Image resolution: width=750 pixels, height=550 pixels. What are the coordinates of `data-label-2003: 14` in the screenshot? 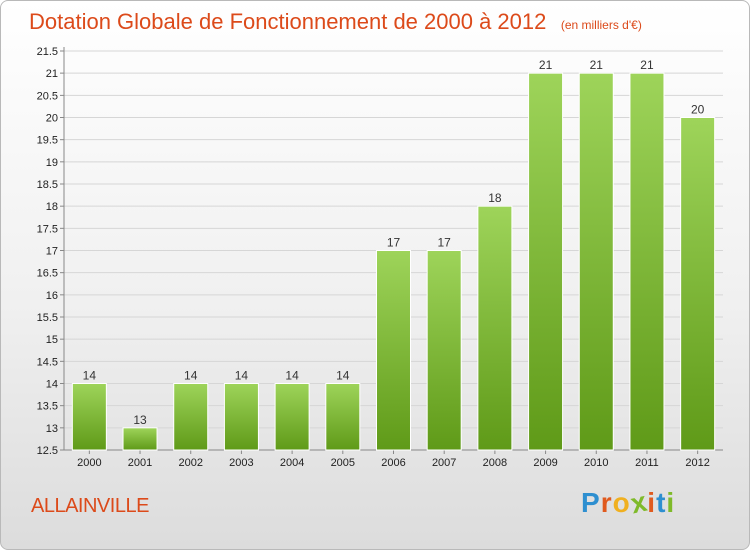 It's located at (242, 376).